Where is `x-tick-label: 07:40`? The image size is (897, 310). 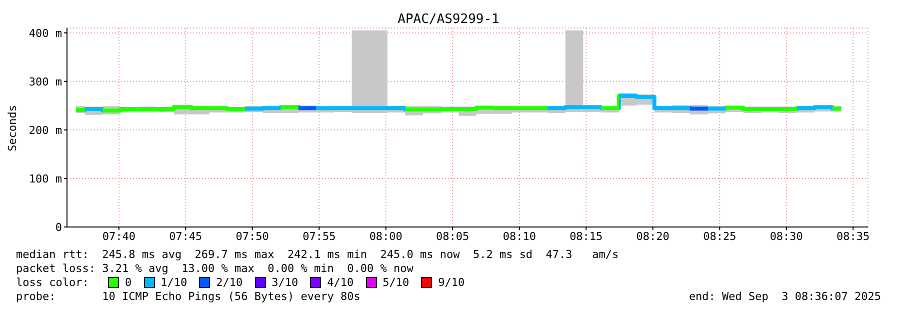 x-tick-label: 07:40 is located at coordinates (119, 236).